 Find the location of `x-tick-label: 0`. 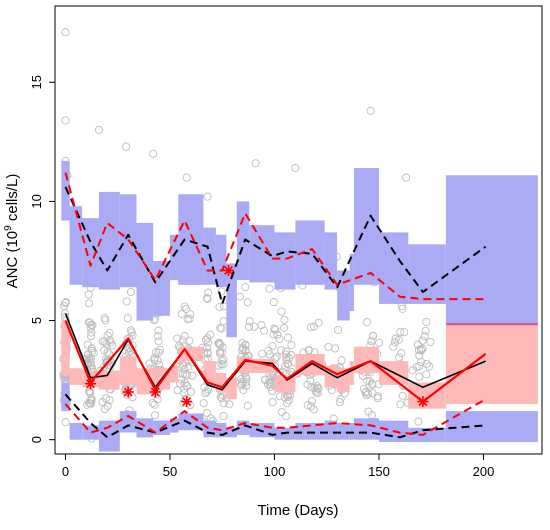

x-tick-label: 0 is located at coordinates (65, 471).